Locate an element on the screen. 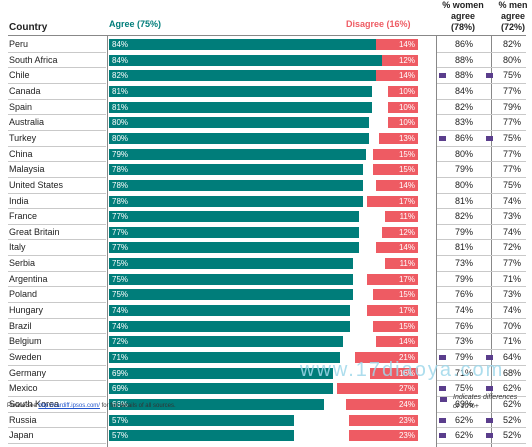 Image resolution: width=532 pixels, height=447 pixels. country-label: Poland is located at coordinates (23, 294).